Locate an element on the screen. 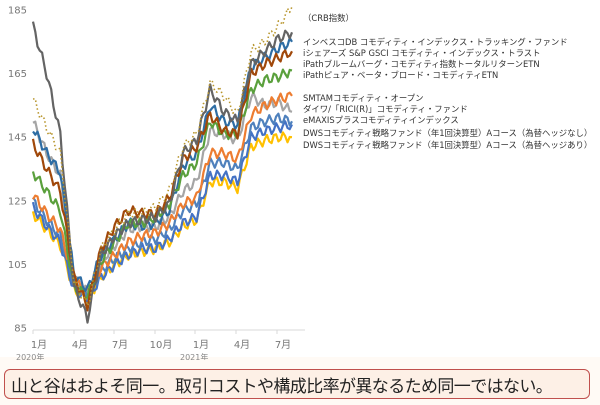 This screenshot has height=405, width=600. legend-item: eMAXISプラスコモディティインデックス is located at coordinates (381, 120).